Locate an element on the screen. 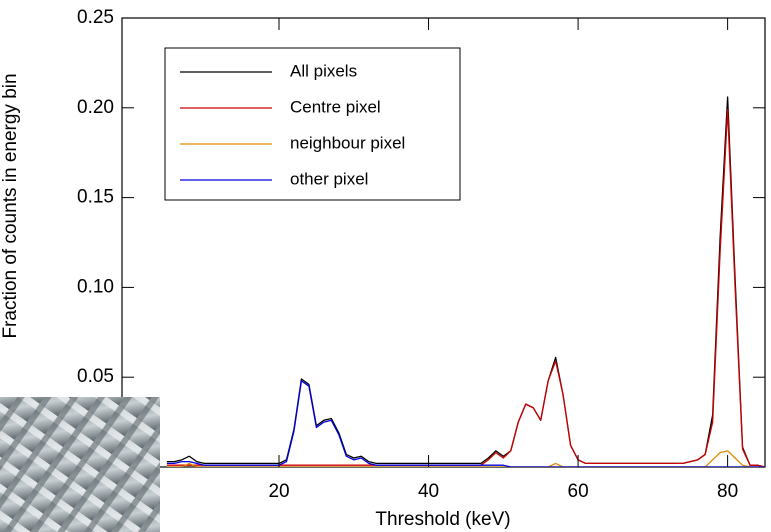  legend-label: other pixel is located at coordinates (329, 178).